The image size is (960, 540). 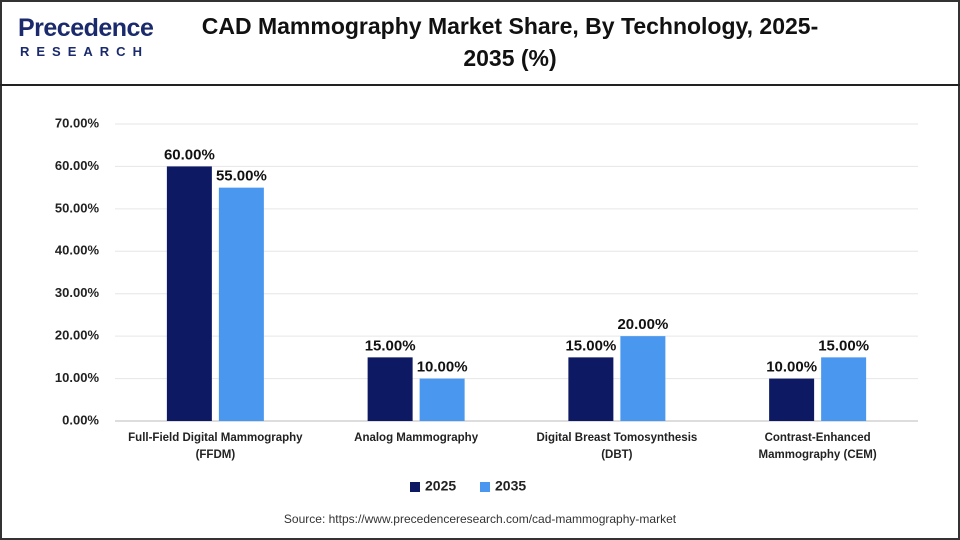 What do you see at coordinates (241, 176) in the screenshot?
I see `data-label: 55.00%` at bounding box center [241, 176].